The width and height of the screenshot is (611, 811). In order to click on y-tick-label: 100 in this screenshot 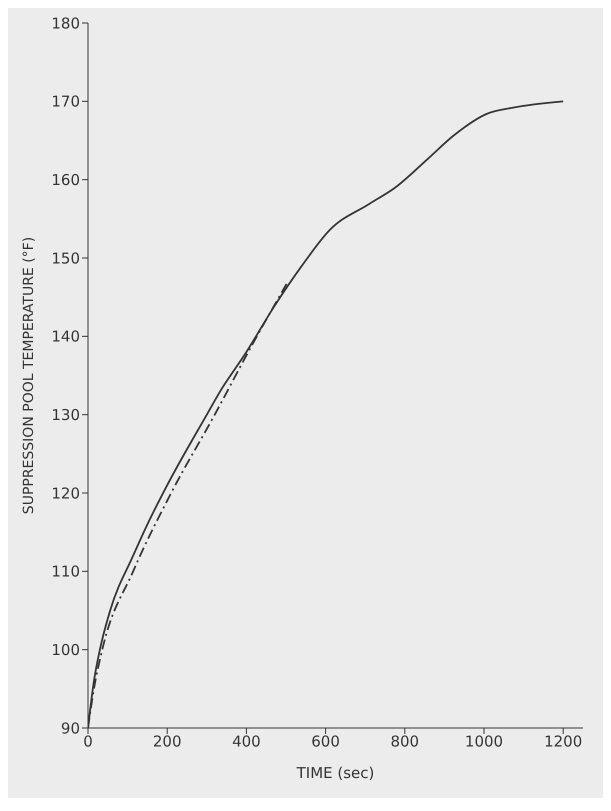, I will do `click(65, 649)`.